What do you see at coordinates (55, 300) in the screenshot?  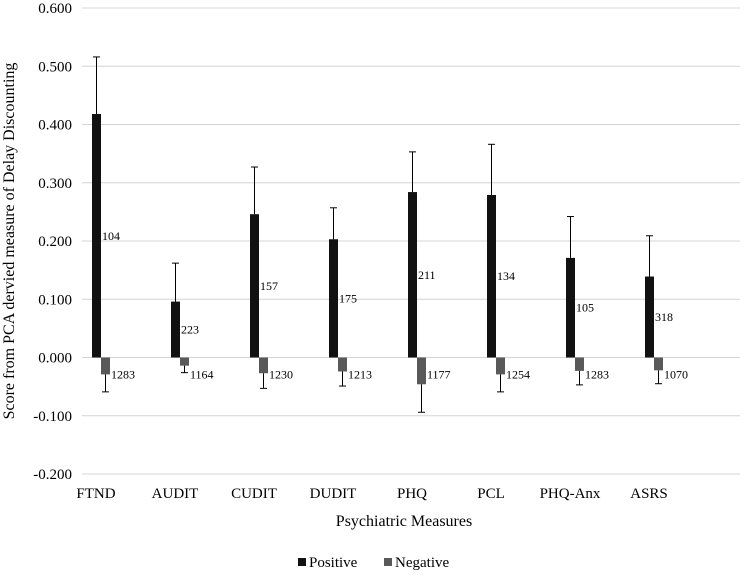 I see `y-tick-label: 0.100` at bounding box center [55, 300].